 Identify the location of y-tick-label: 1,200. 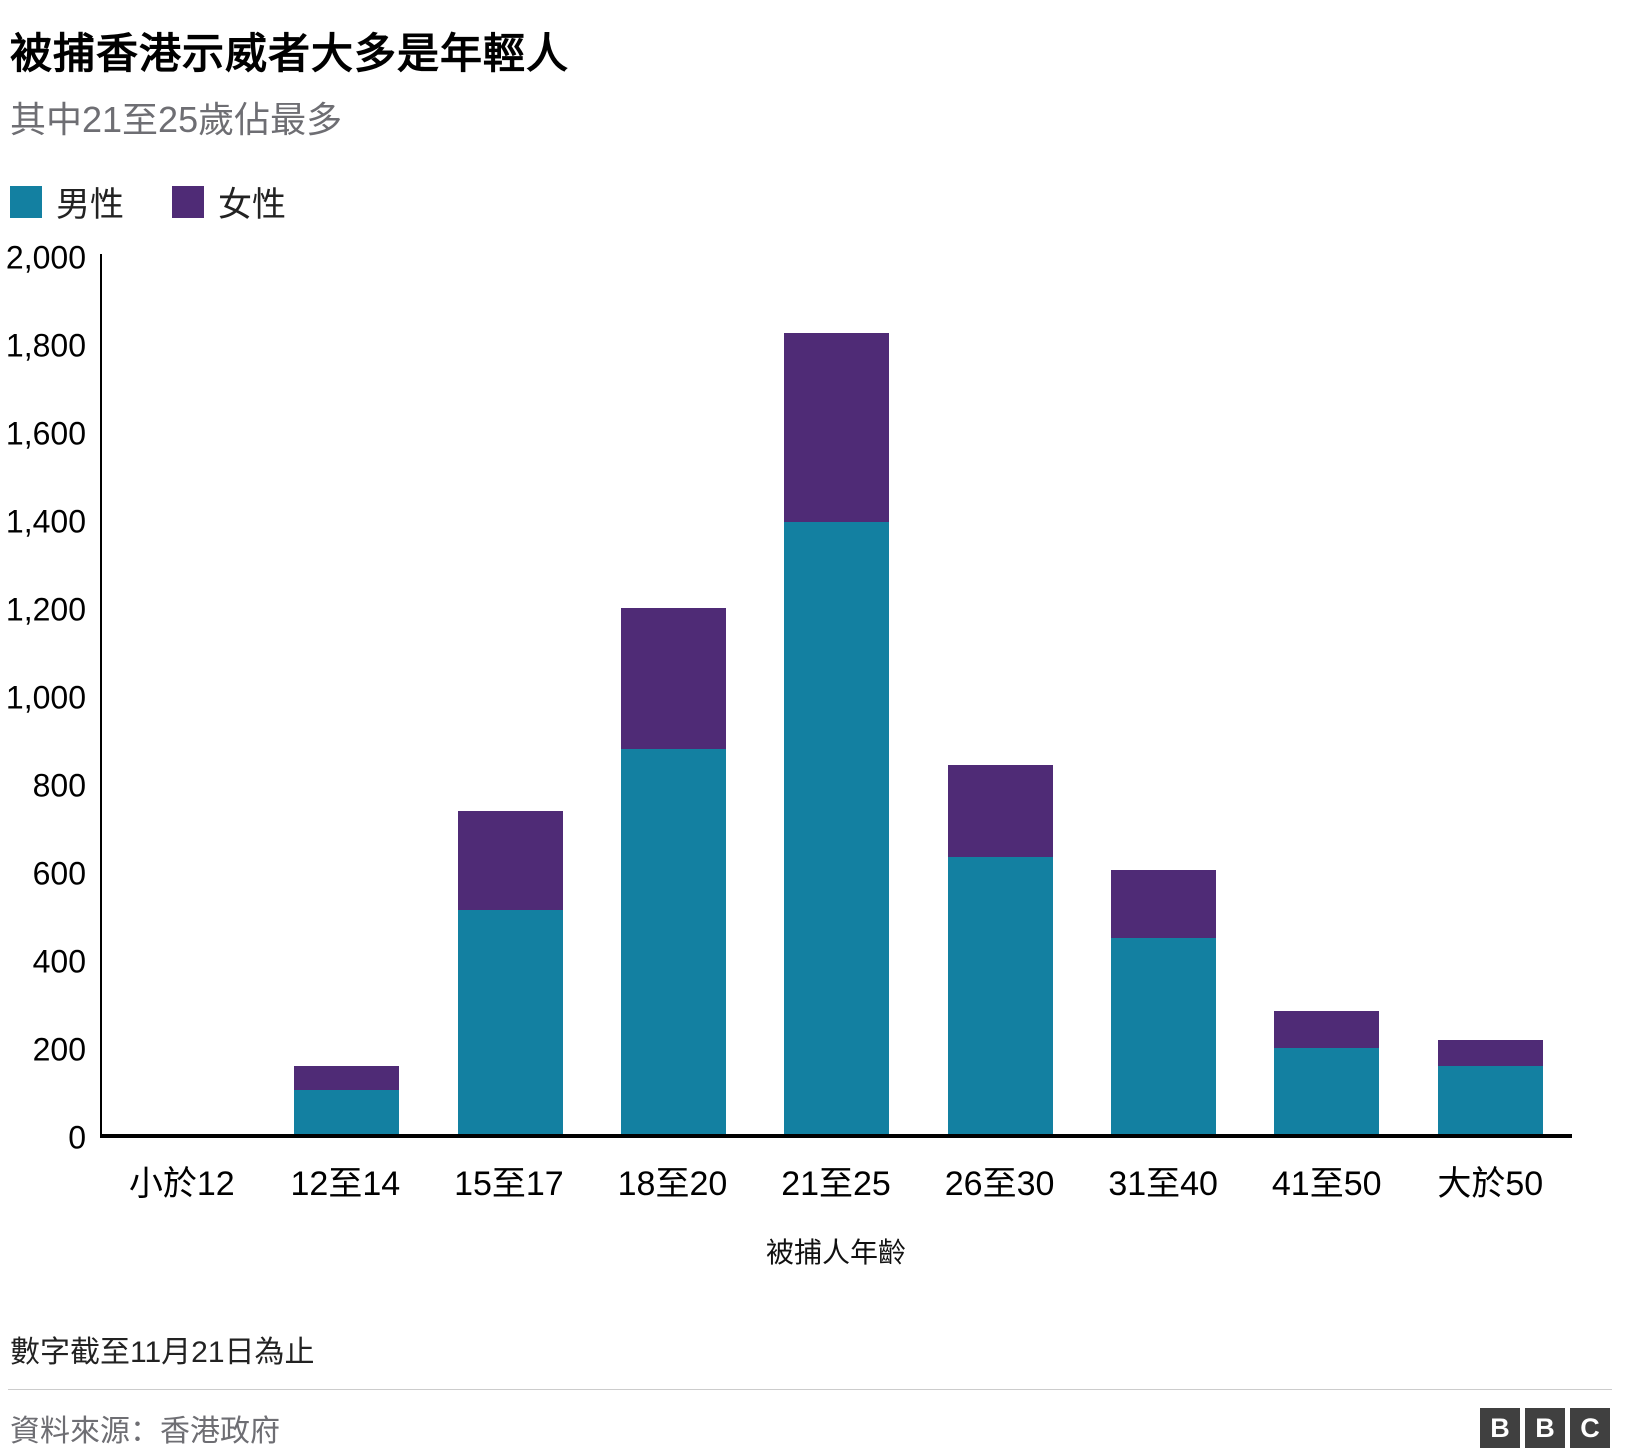
(45, 609).